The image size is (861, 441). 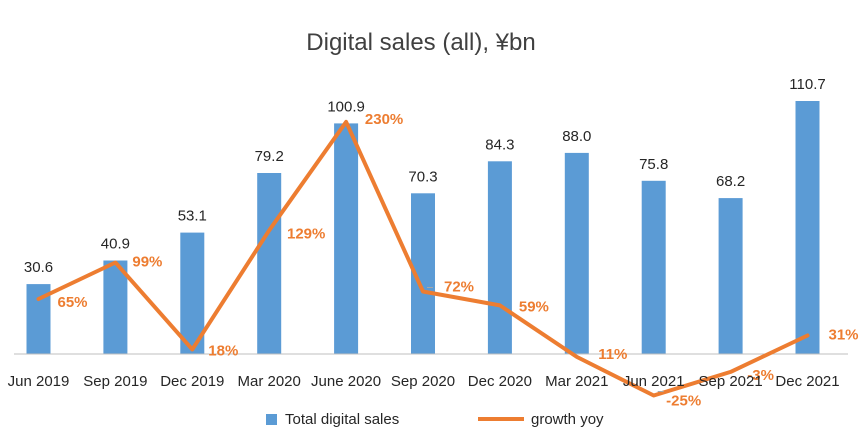 I want to click on x-tick-label: Sep 2021, so click(x=730, y=381).